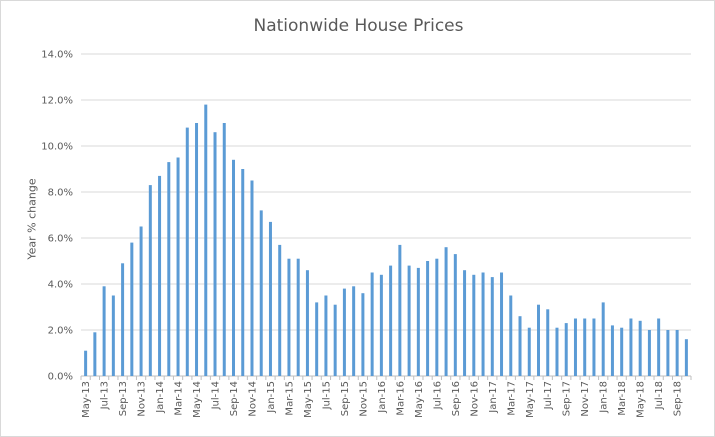 The width and height of the screenshot is (715, 437). Describe the element at coordinates (585, 399) in the screenshot. I see `x-tick-label: Nov-17` at that location.